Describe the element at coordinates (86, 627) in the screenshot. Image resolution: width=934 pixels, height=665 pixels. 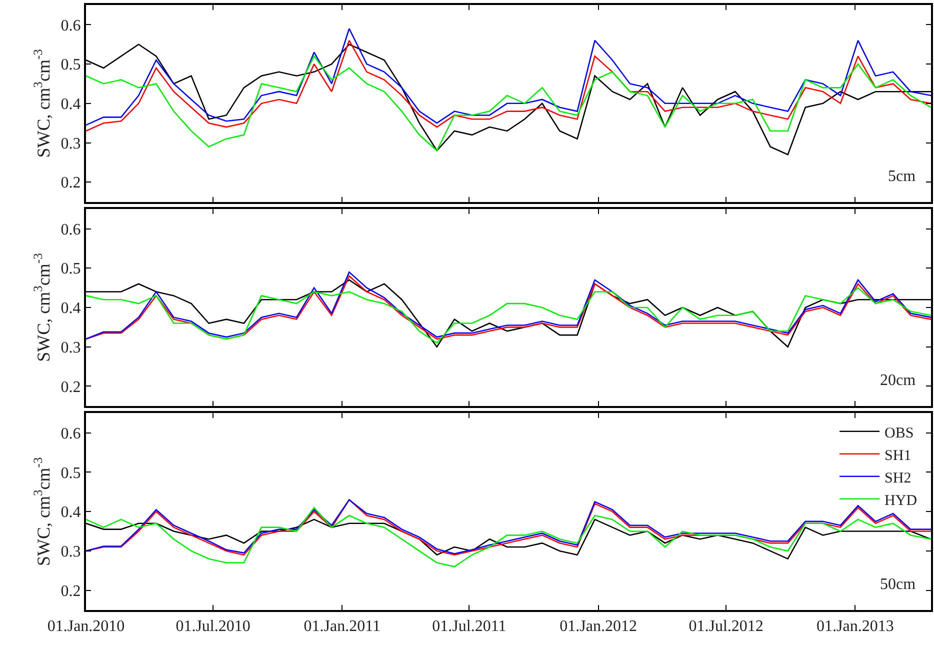
I see `x-tick-label: 01.Jan.2010` at that location.